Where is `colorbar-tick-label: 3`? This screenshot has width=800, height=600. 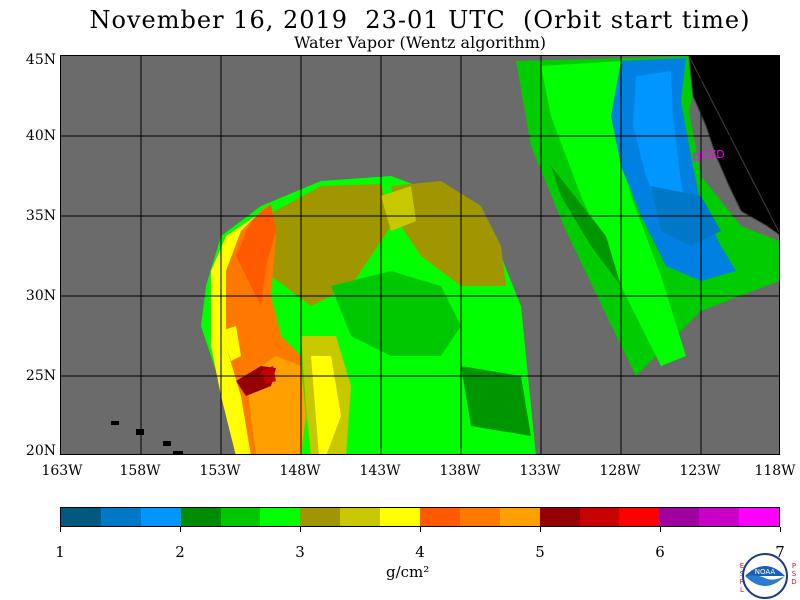 colorbar-tick-label: 3 is located at coordinates (300, 552).